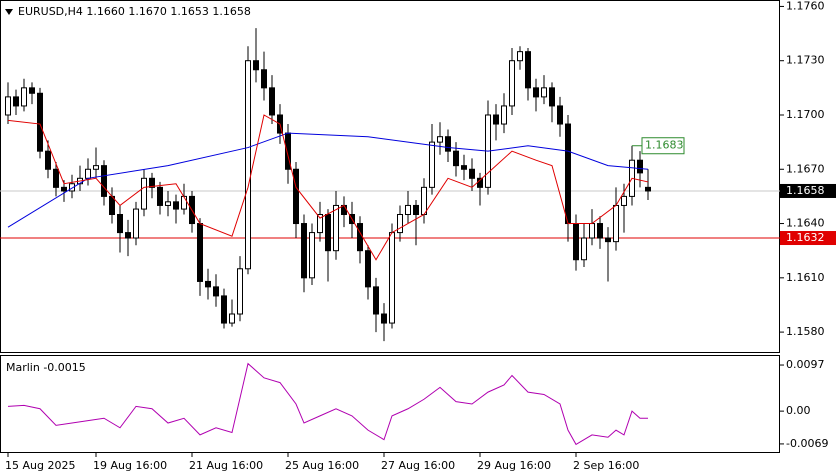  What do you see at coordinates (418, 465) in the screenshot?
I see `x-tick-label: 27 Aug 16:00` at bounding box center [418, 465].